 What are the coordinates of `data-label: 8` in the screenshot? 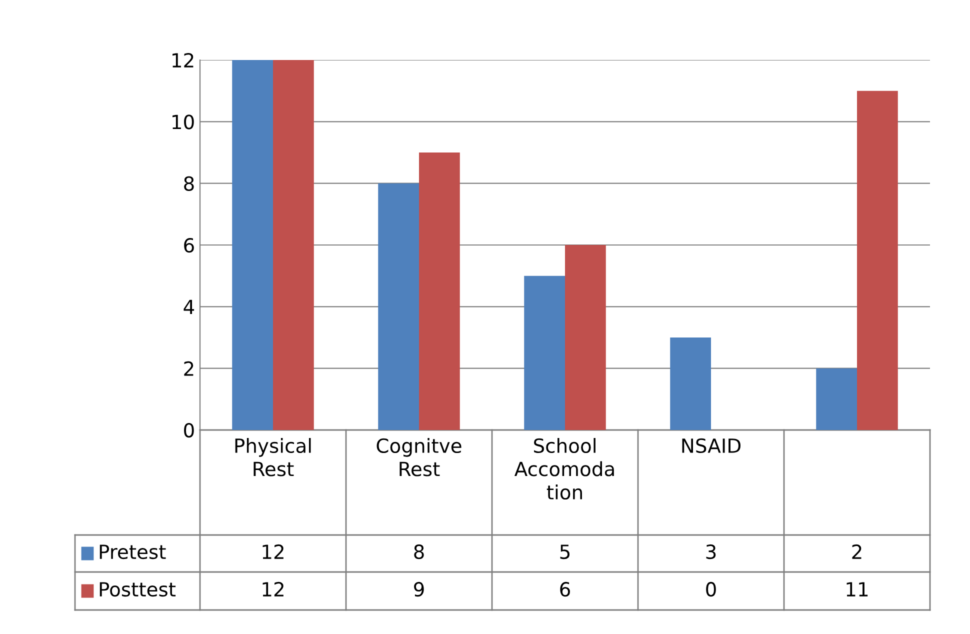 It's located at (419, 552).